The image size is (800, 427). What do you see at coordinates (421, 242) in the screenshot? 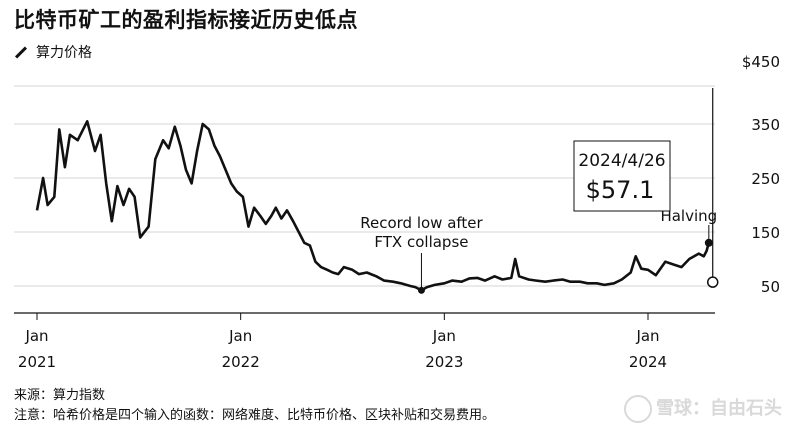
I see `ftx-annotation-line2: FTX collapse` at bounding box center [421, 242].